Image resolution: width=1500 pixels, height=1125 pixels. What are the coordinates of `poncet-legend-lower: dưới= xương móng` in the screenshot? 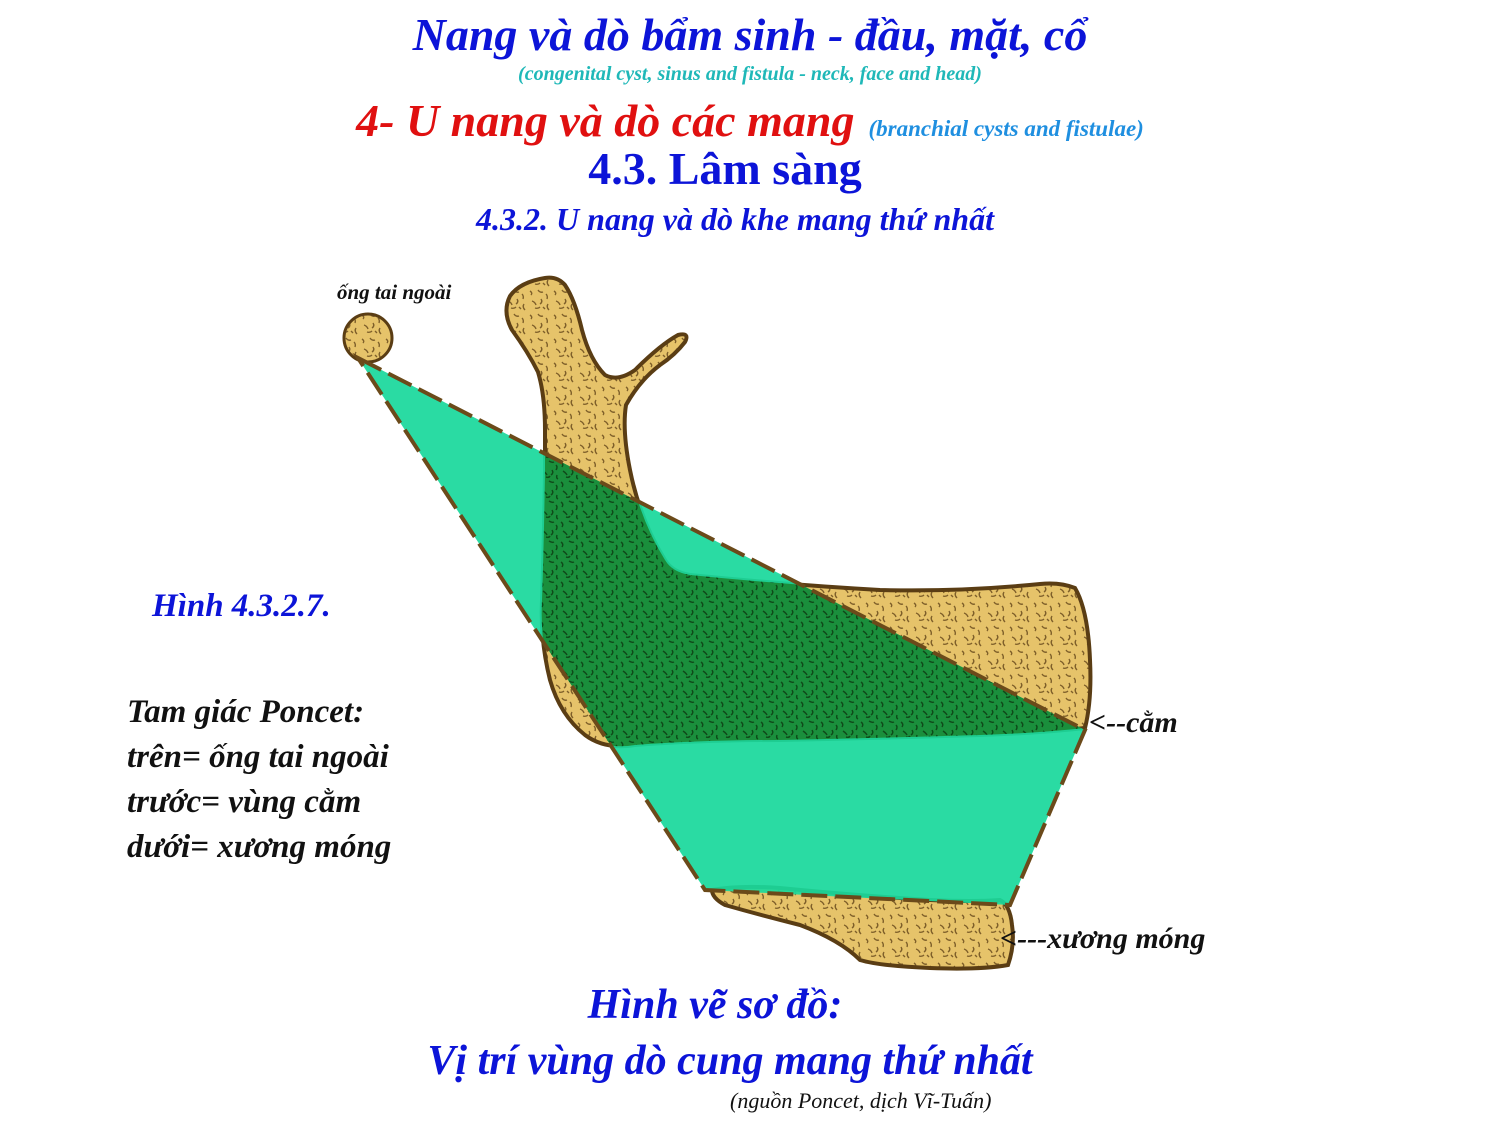 It's located at (259, 847).